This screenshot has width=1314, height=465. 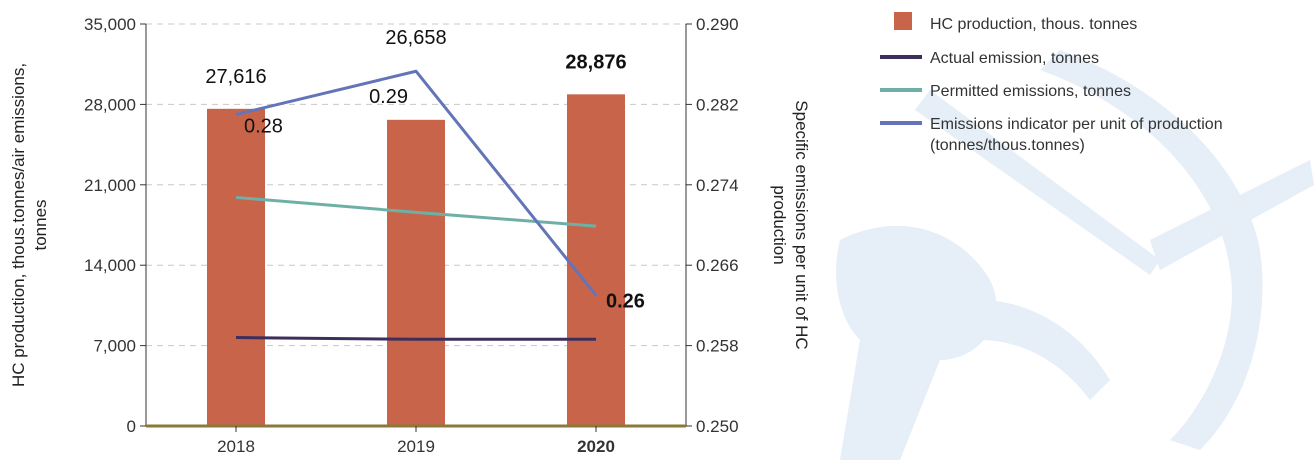 What do you see at coordinates (717, 265) in the screenshot?
I see `right-tick-label: 0.266` at bounding box center [717, 265].